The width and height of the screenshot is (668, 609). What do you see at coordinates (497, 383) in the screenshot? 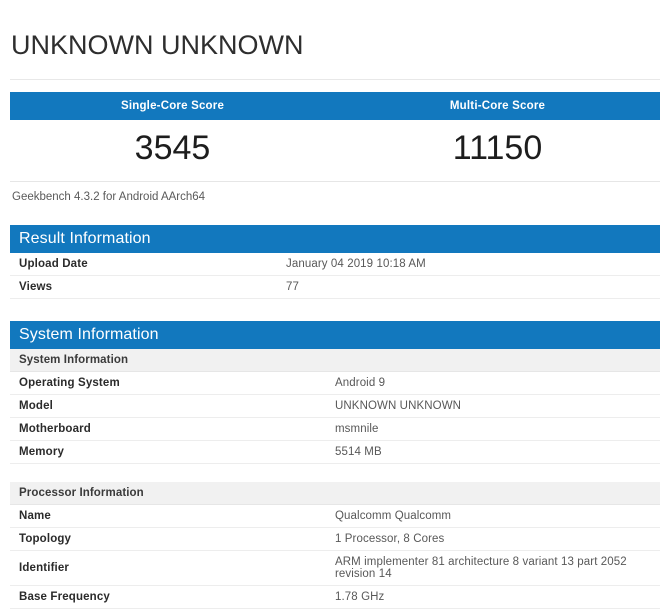
I see `row-value: Android 9` at bounding box center [497, 383].